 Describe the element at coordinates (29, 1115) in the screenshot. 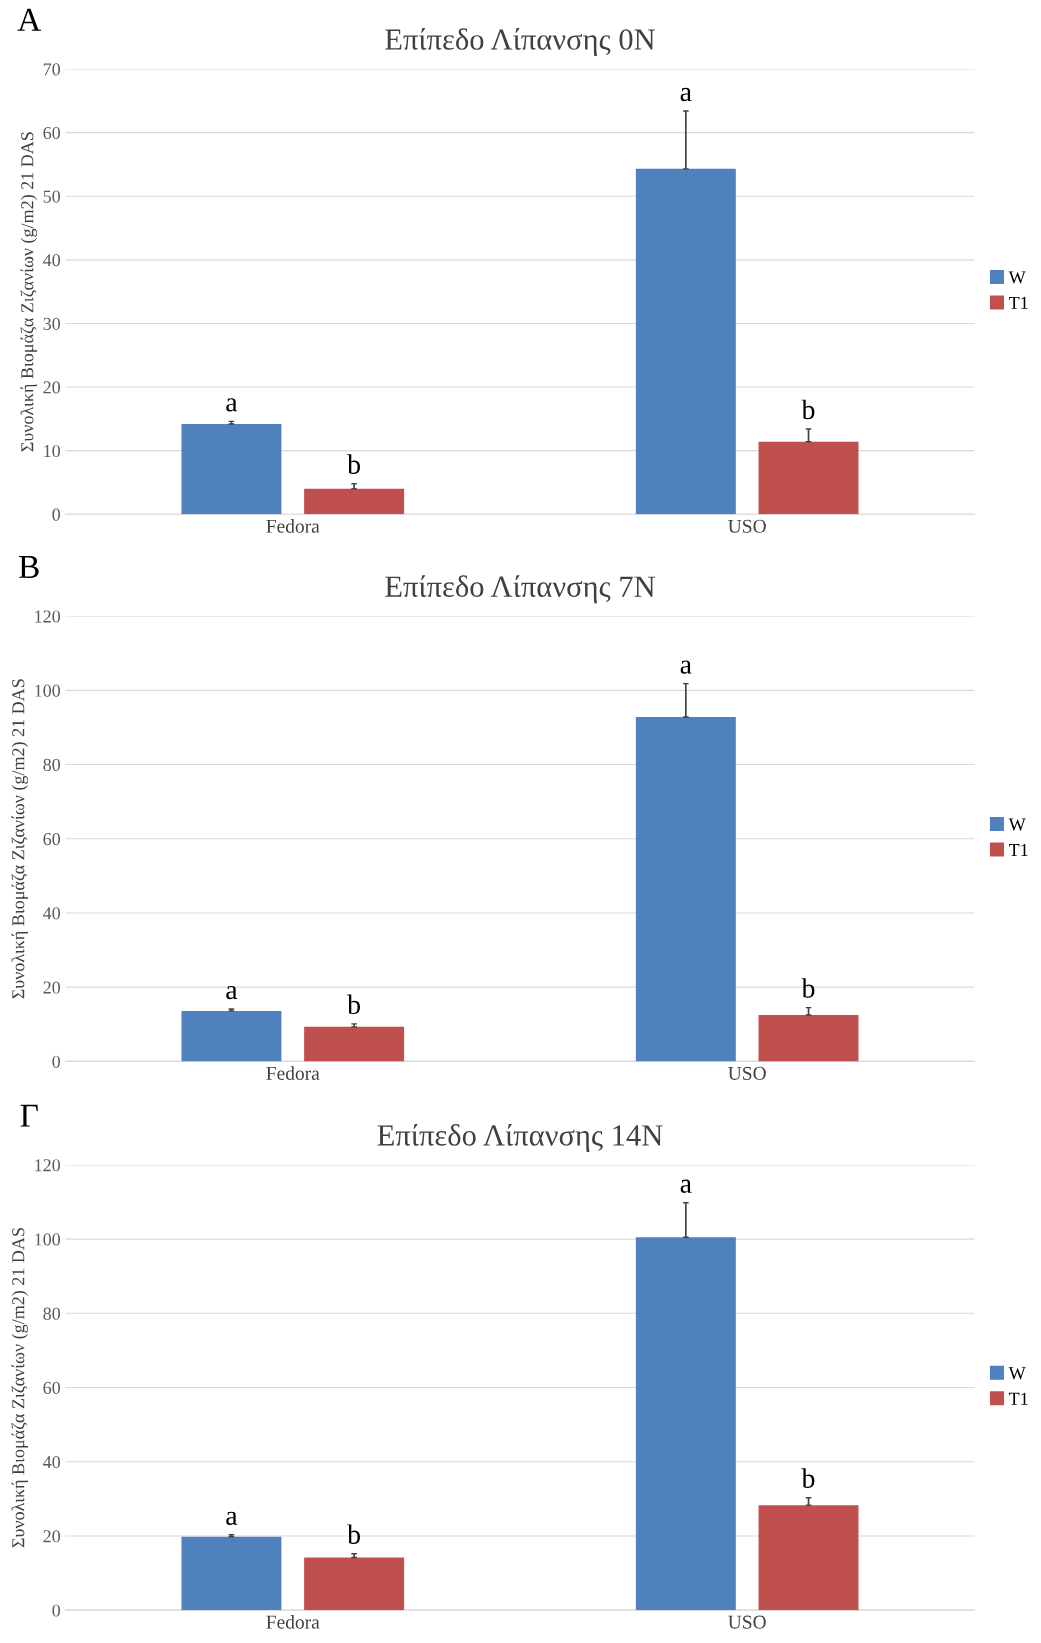

I see `text: Γ` at that location.